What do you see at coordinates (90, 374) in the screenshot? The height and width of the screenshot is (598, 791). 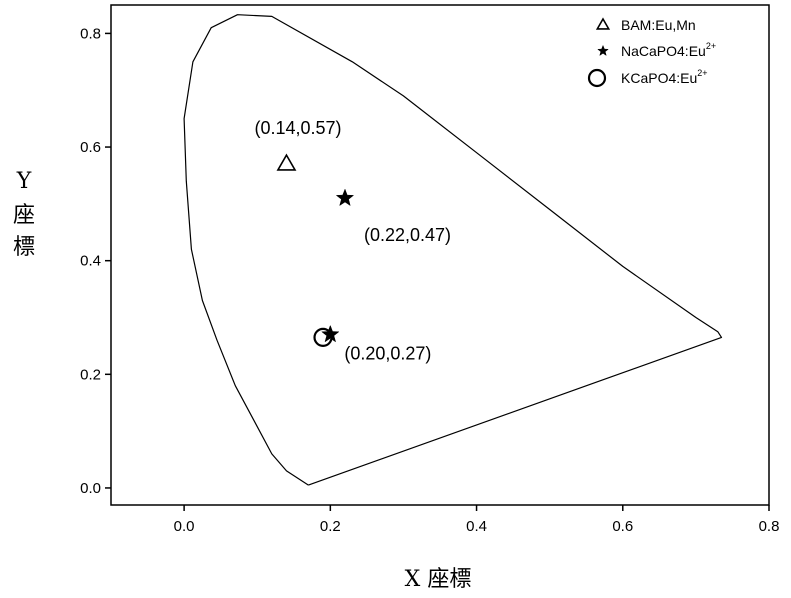 I see `y-tick-label: 0.2` at bounding box center [90, 374].